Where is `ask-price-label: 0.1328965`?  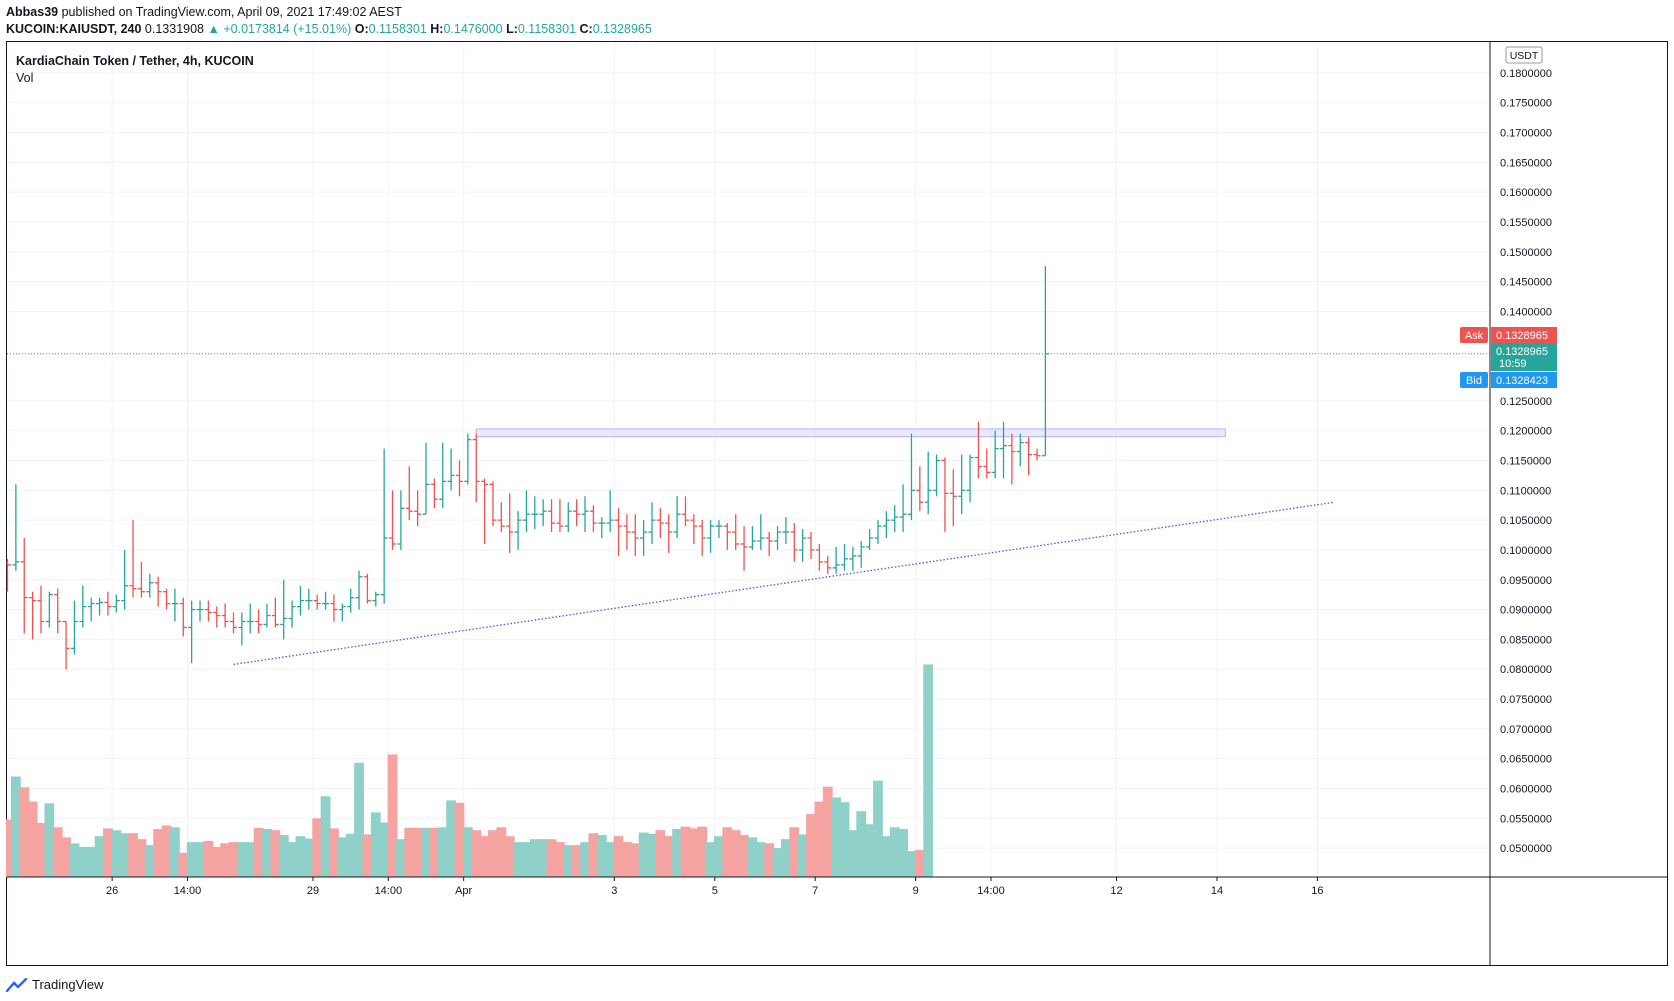 ask-price-label: 0.1328965 is located at coordinates (1522, 336).